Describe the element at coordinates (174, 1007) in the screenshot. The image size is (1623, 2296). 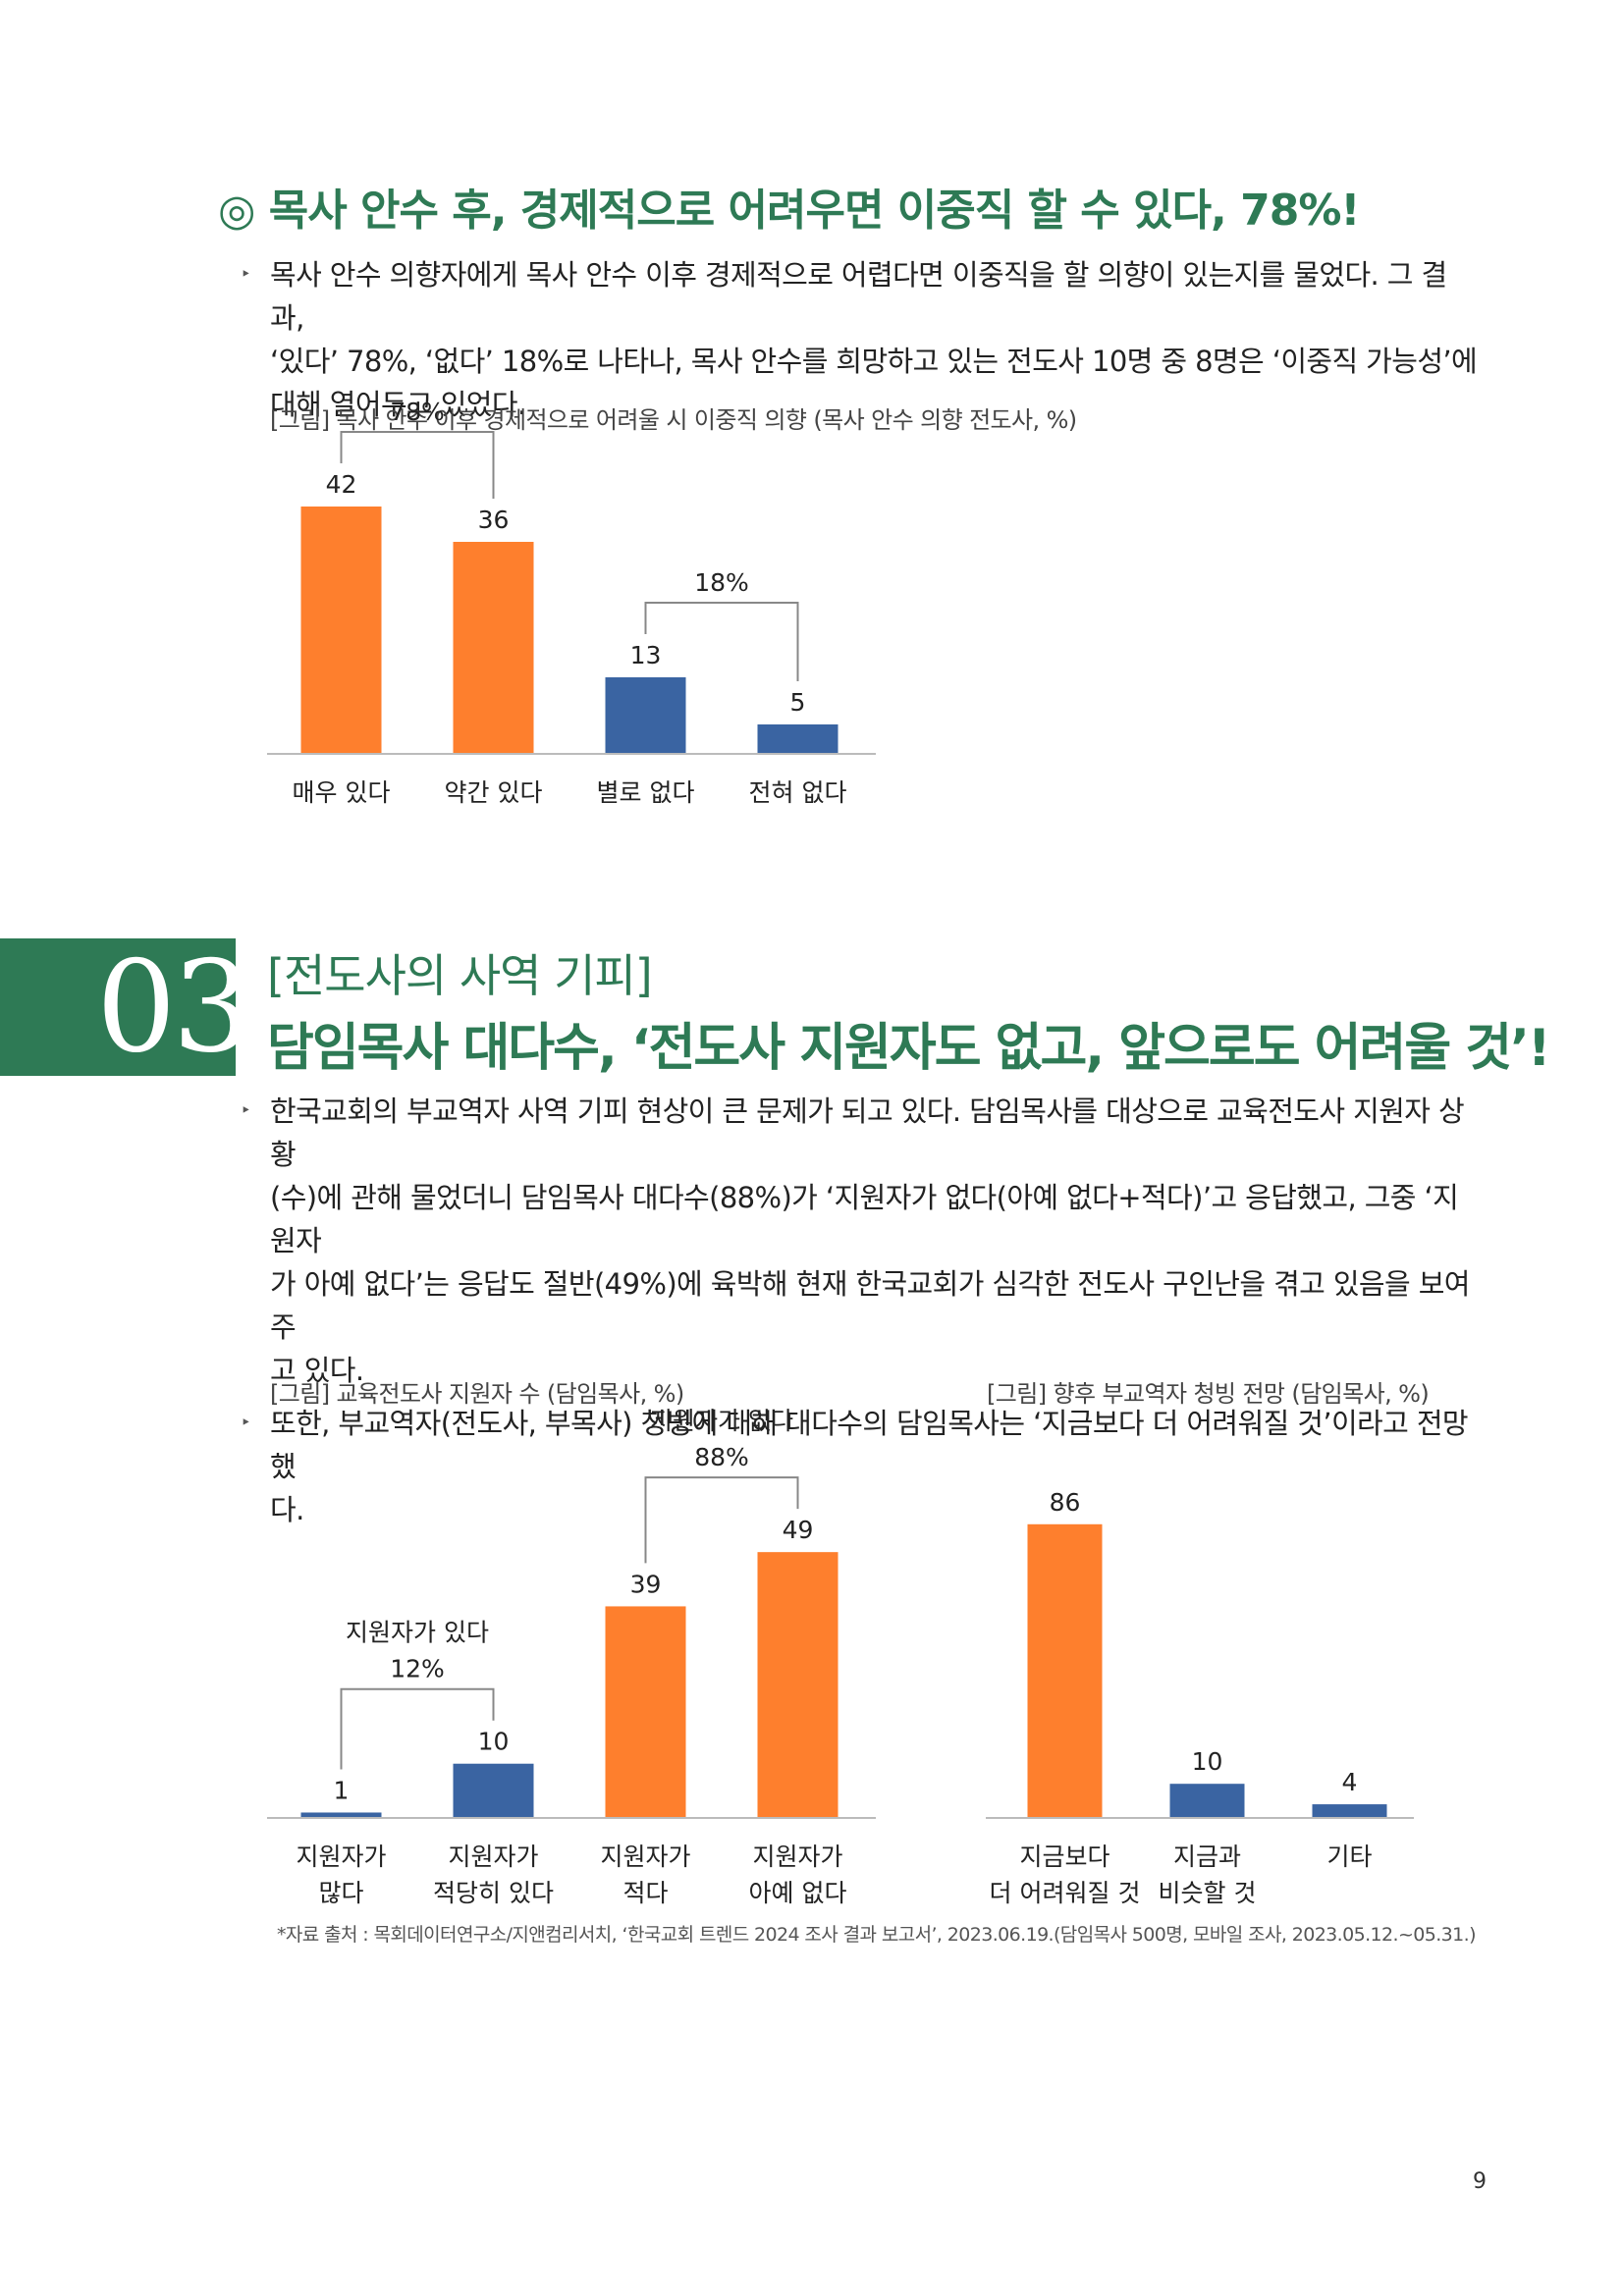
I see `section-number: 03` at that location.